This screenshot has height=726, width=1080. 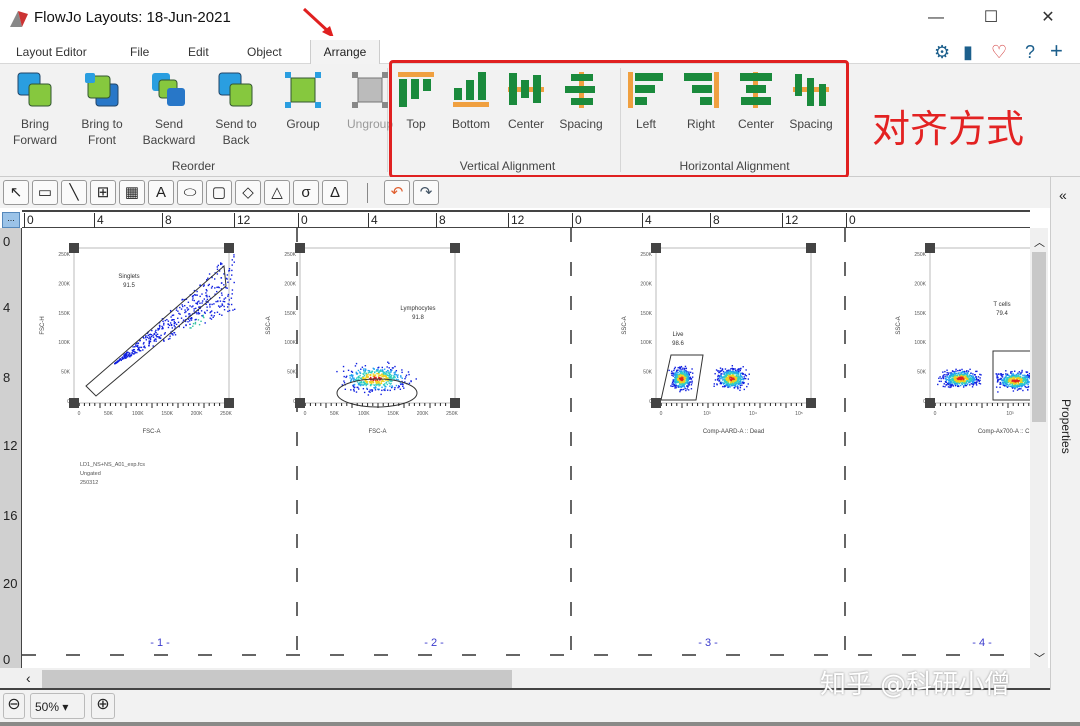 I want to click on sample-info: LD1_NS+NS_A01_exp.fcs, so click(x=112, y=465).